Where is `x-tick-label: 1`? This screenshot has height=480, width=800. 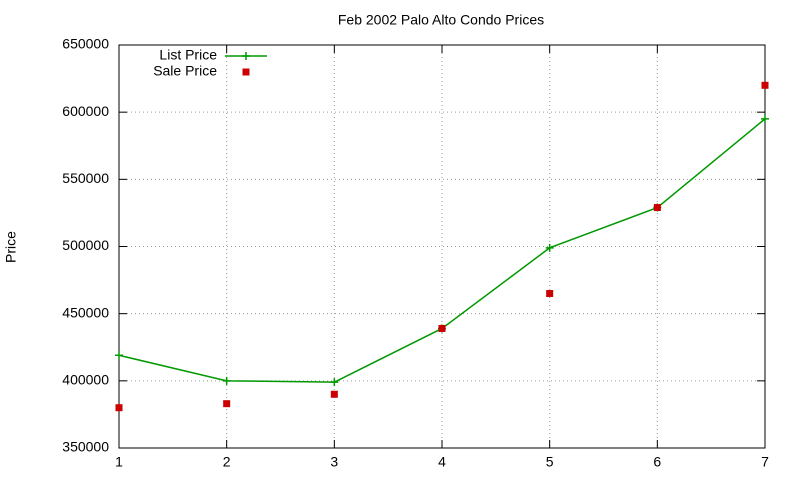
x-tick-label: 1 is located at coordinates (119, 462).